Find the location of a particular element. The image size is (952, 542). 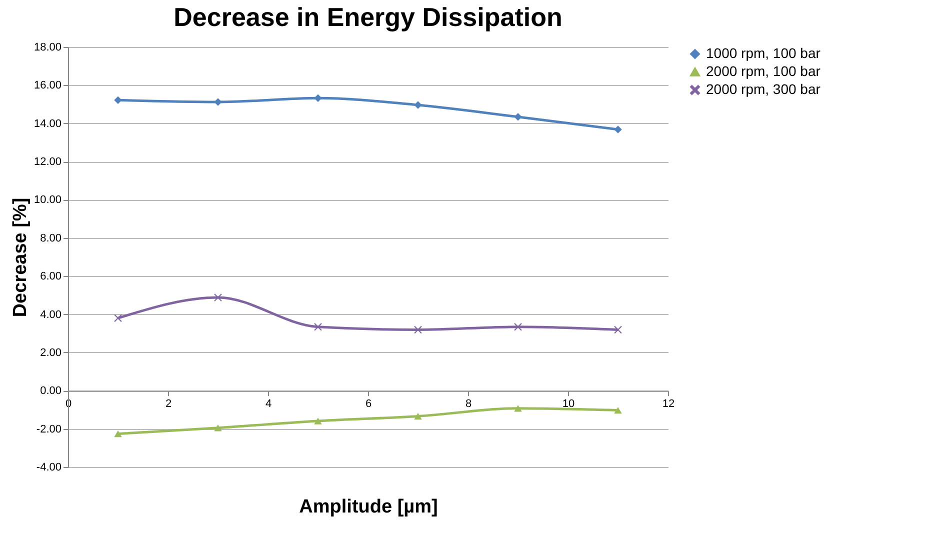

y-tick-label: 6.00 is located at coordinates (51, 276).